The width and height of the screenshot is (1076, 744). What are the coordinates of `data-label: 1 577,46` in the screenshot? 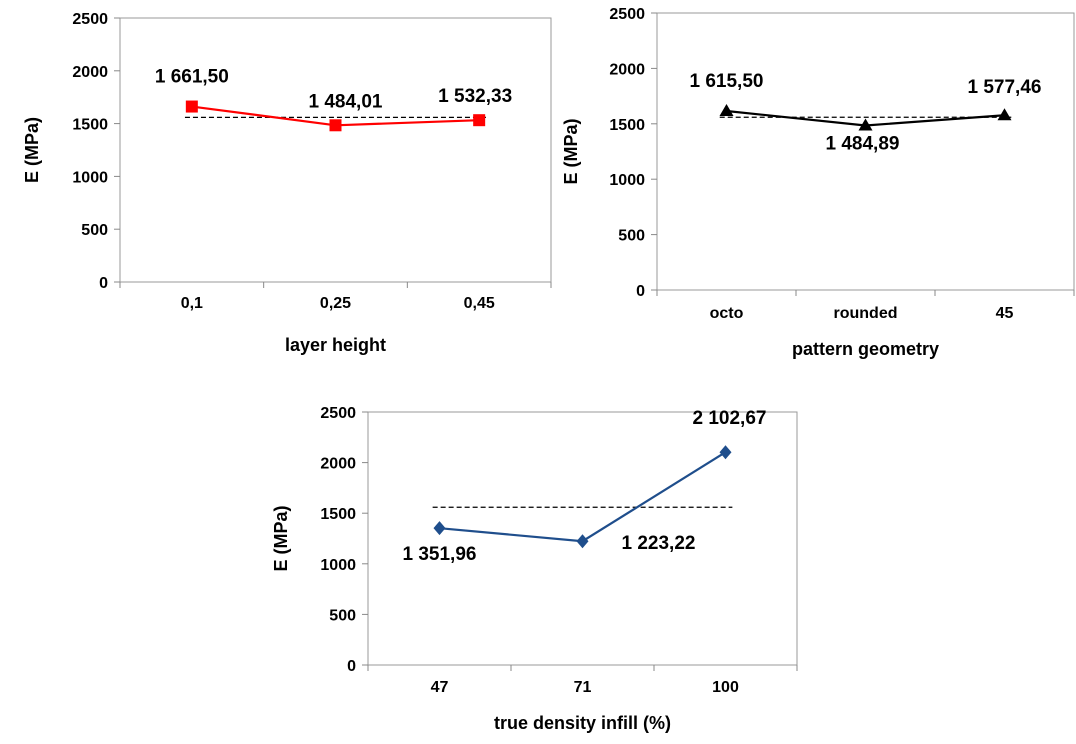 It's located at (1005, 87).